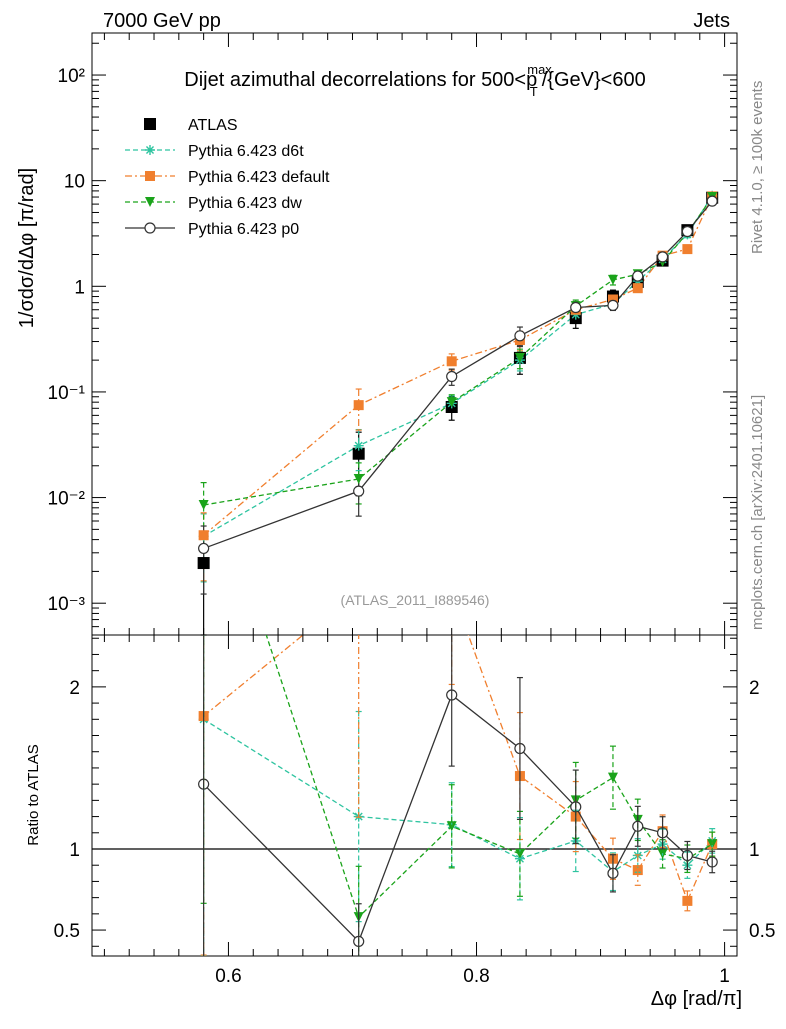  I want to click on legend-label-dw: Pythia 6.423 dw, so click(245, 203).